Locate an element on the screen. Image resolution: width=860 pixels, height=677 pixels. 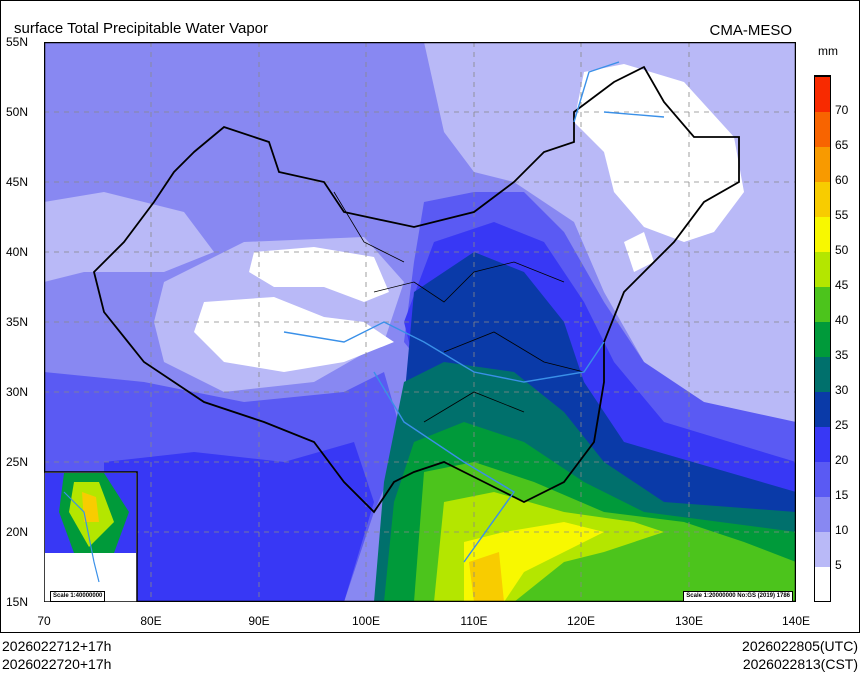
map-title: surface Total Precipitable Water Vapor is located at coordinates (141, 28).